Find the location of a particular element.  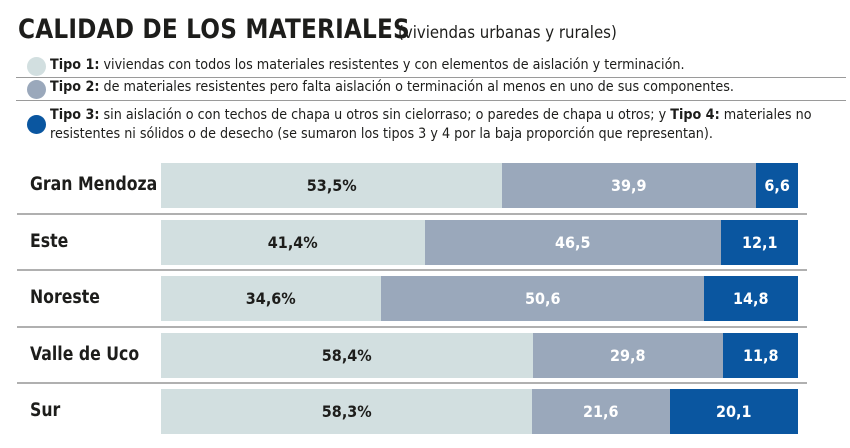

data-label: 14,8 is located at coordinates (751, 298).